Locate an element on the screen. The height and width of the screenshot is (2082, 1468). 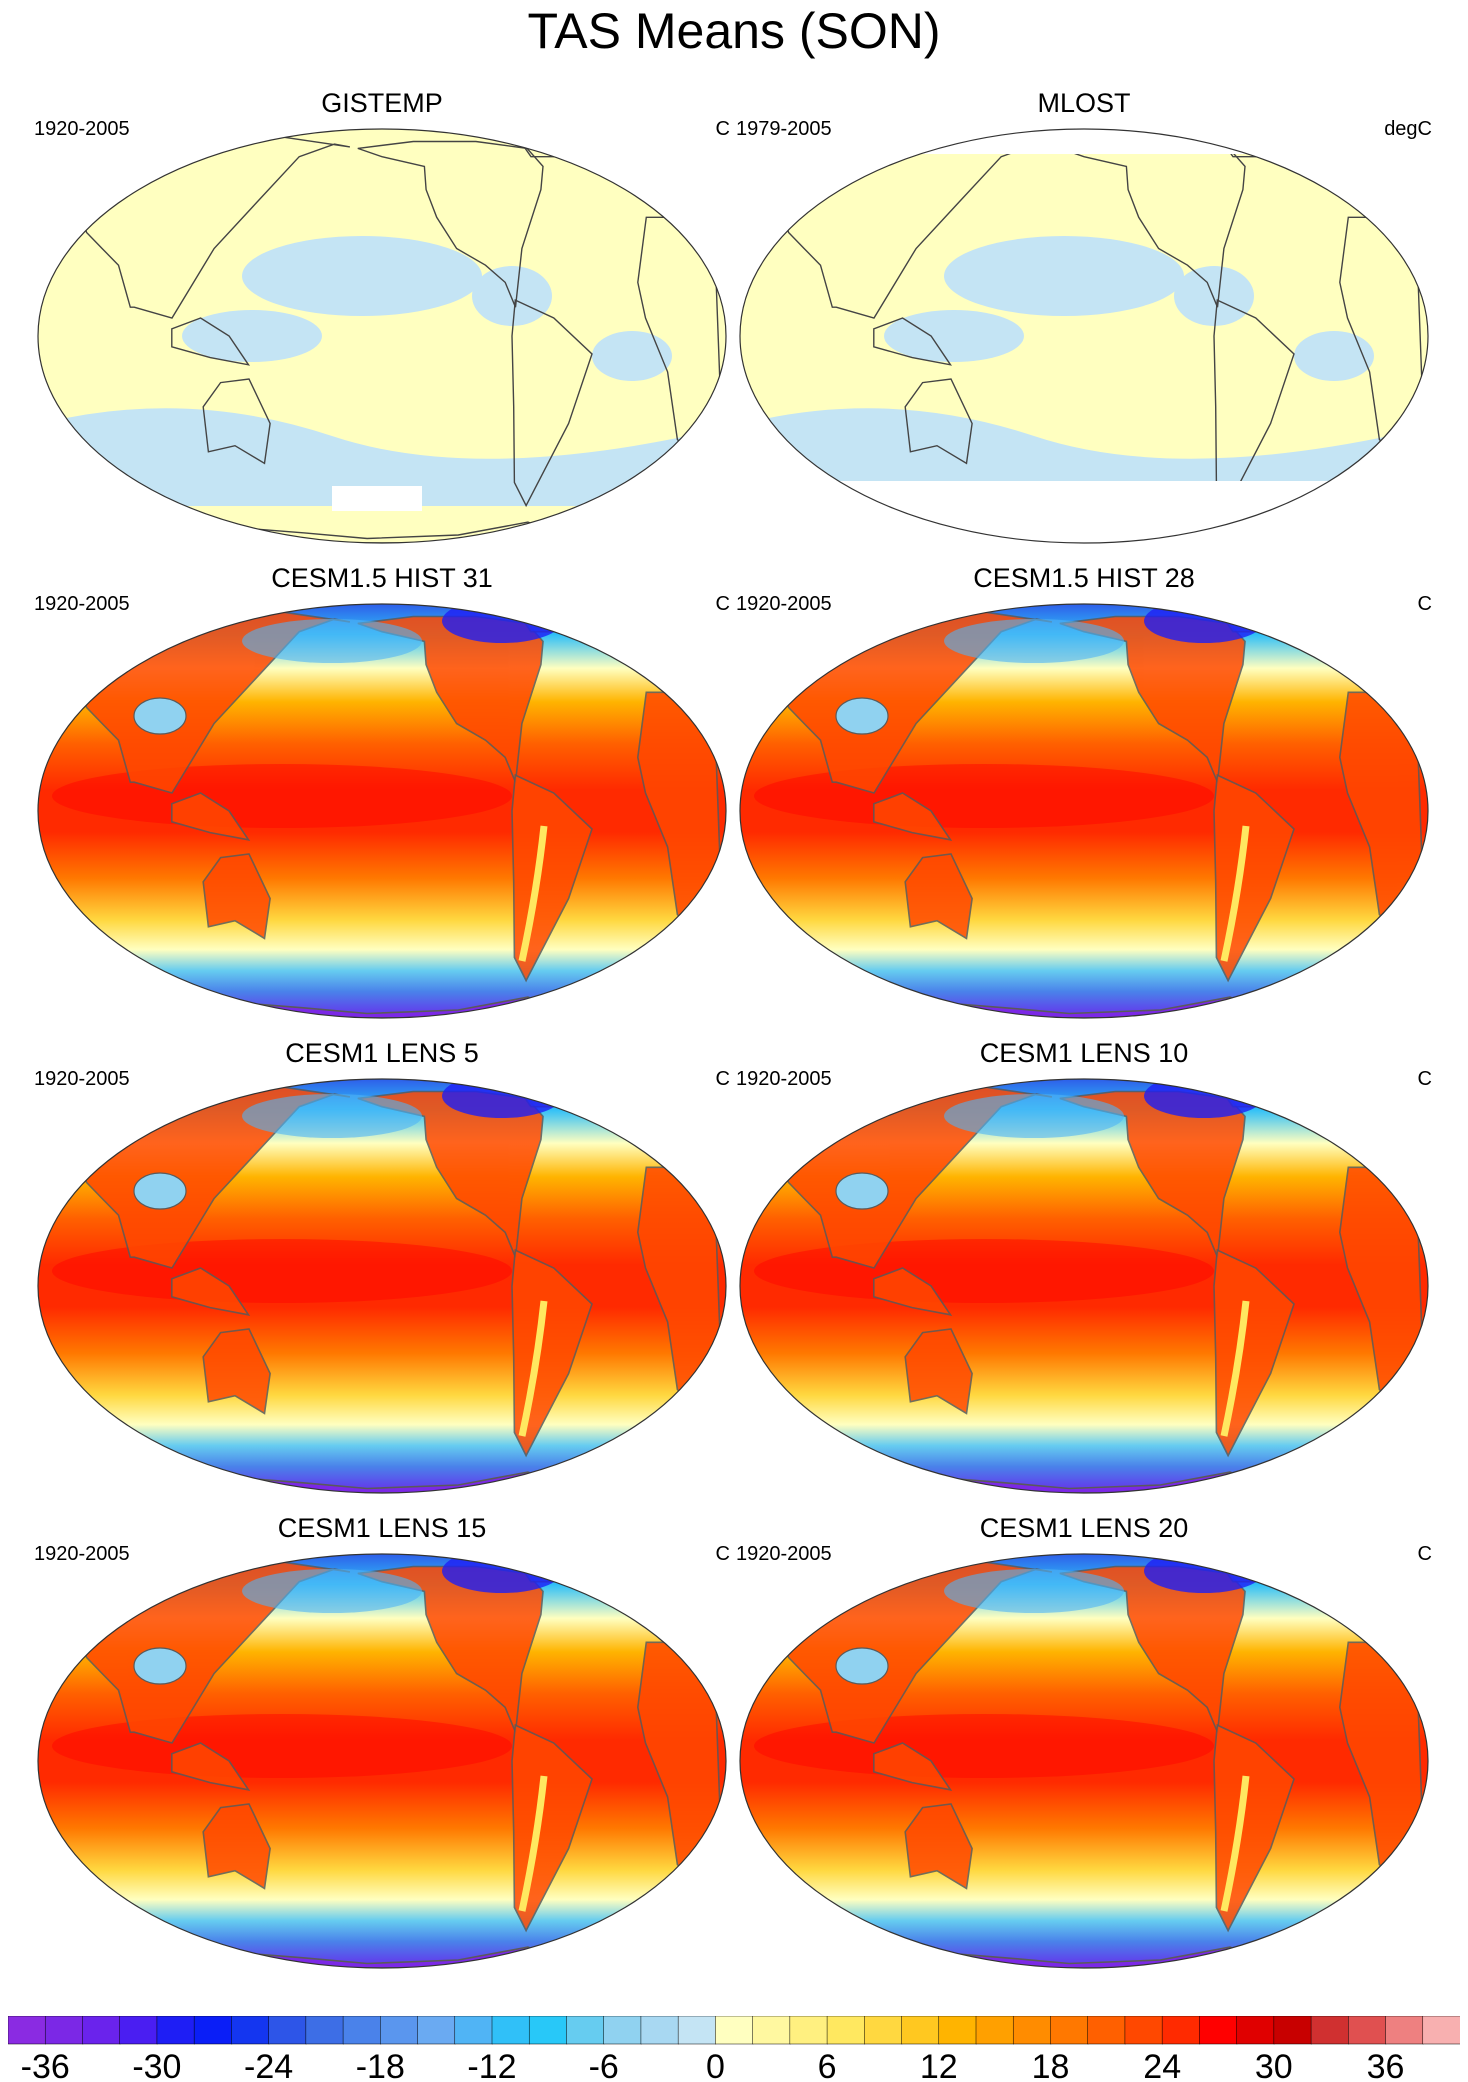
colorbar-tick-label: -18 is located at coordinates (380, 2065).